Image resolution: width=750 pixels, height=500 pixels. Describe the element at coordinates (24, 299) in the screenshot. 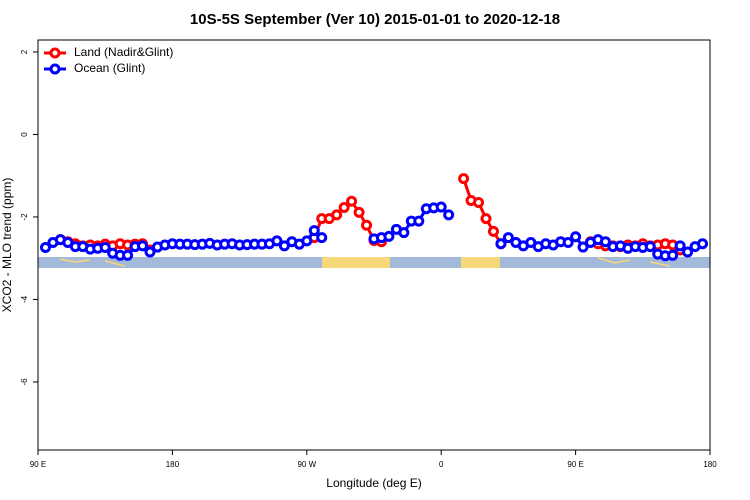

I see `y-tick-label: -4` at that location.